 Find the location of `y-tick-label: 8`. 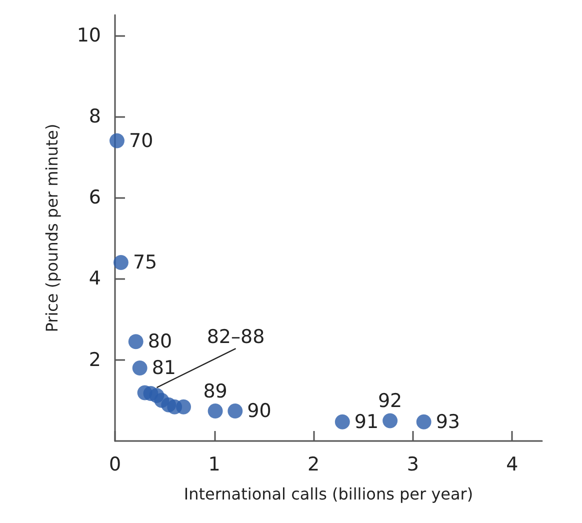

y-tick-label: 8 is located at coordinates (94, 116).